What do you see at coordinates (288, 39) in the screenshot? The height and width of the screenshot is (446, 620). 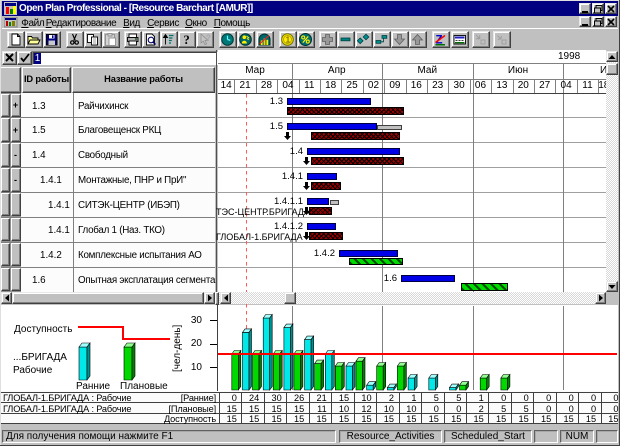 I see `svg-text: 1` at bounding box center [288, 39].